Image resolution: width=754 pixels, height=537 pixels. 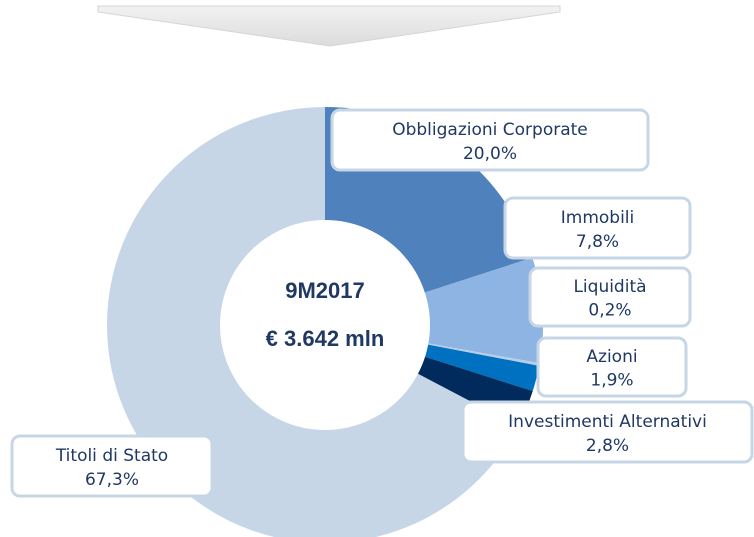 What do you see at coordinates (434, 310) in the screenshot?
I see `slice` at bounding box center [434, 310].